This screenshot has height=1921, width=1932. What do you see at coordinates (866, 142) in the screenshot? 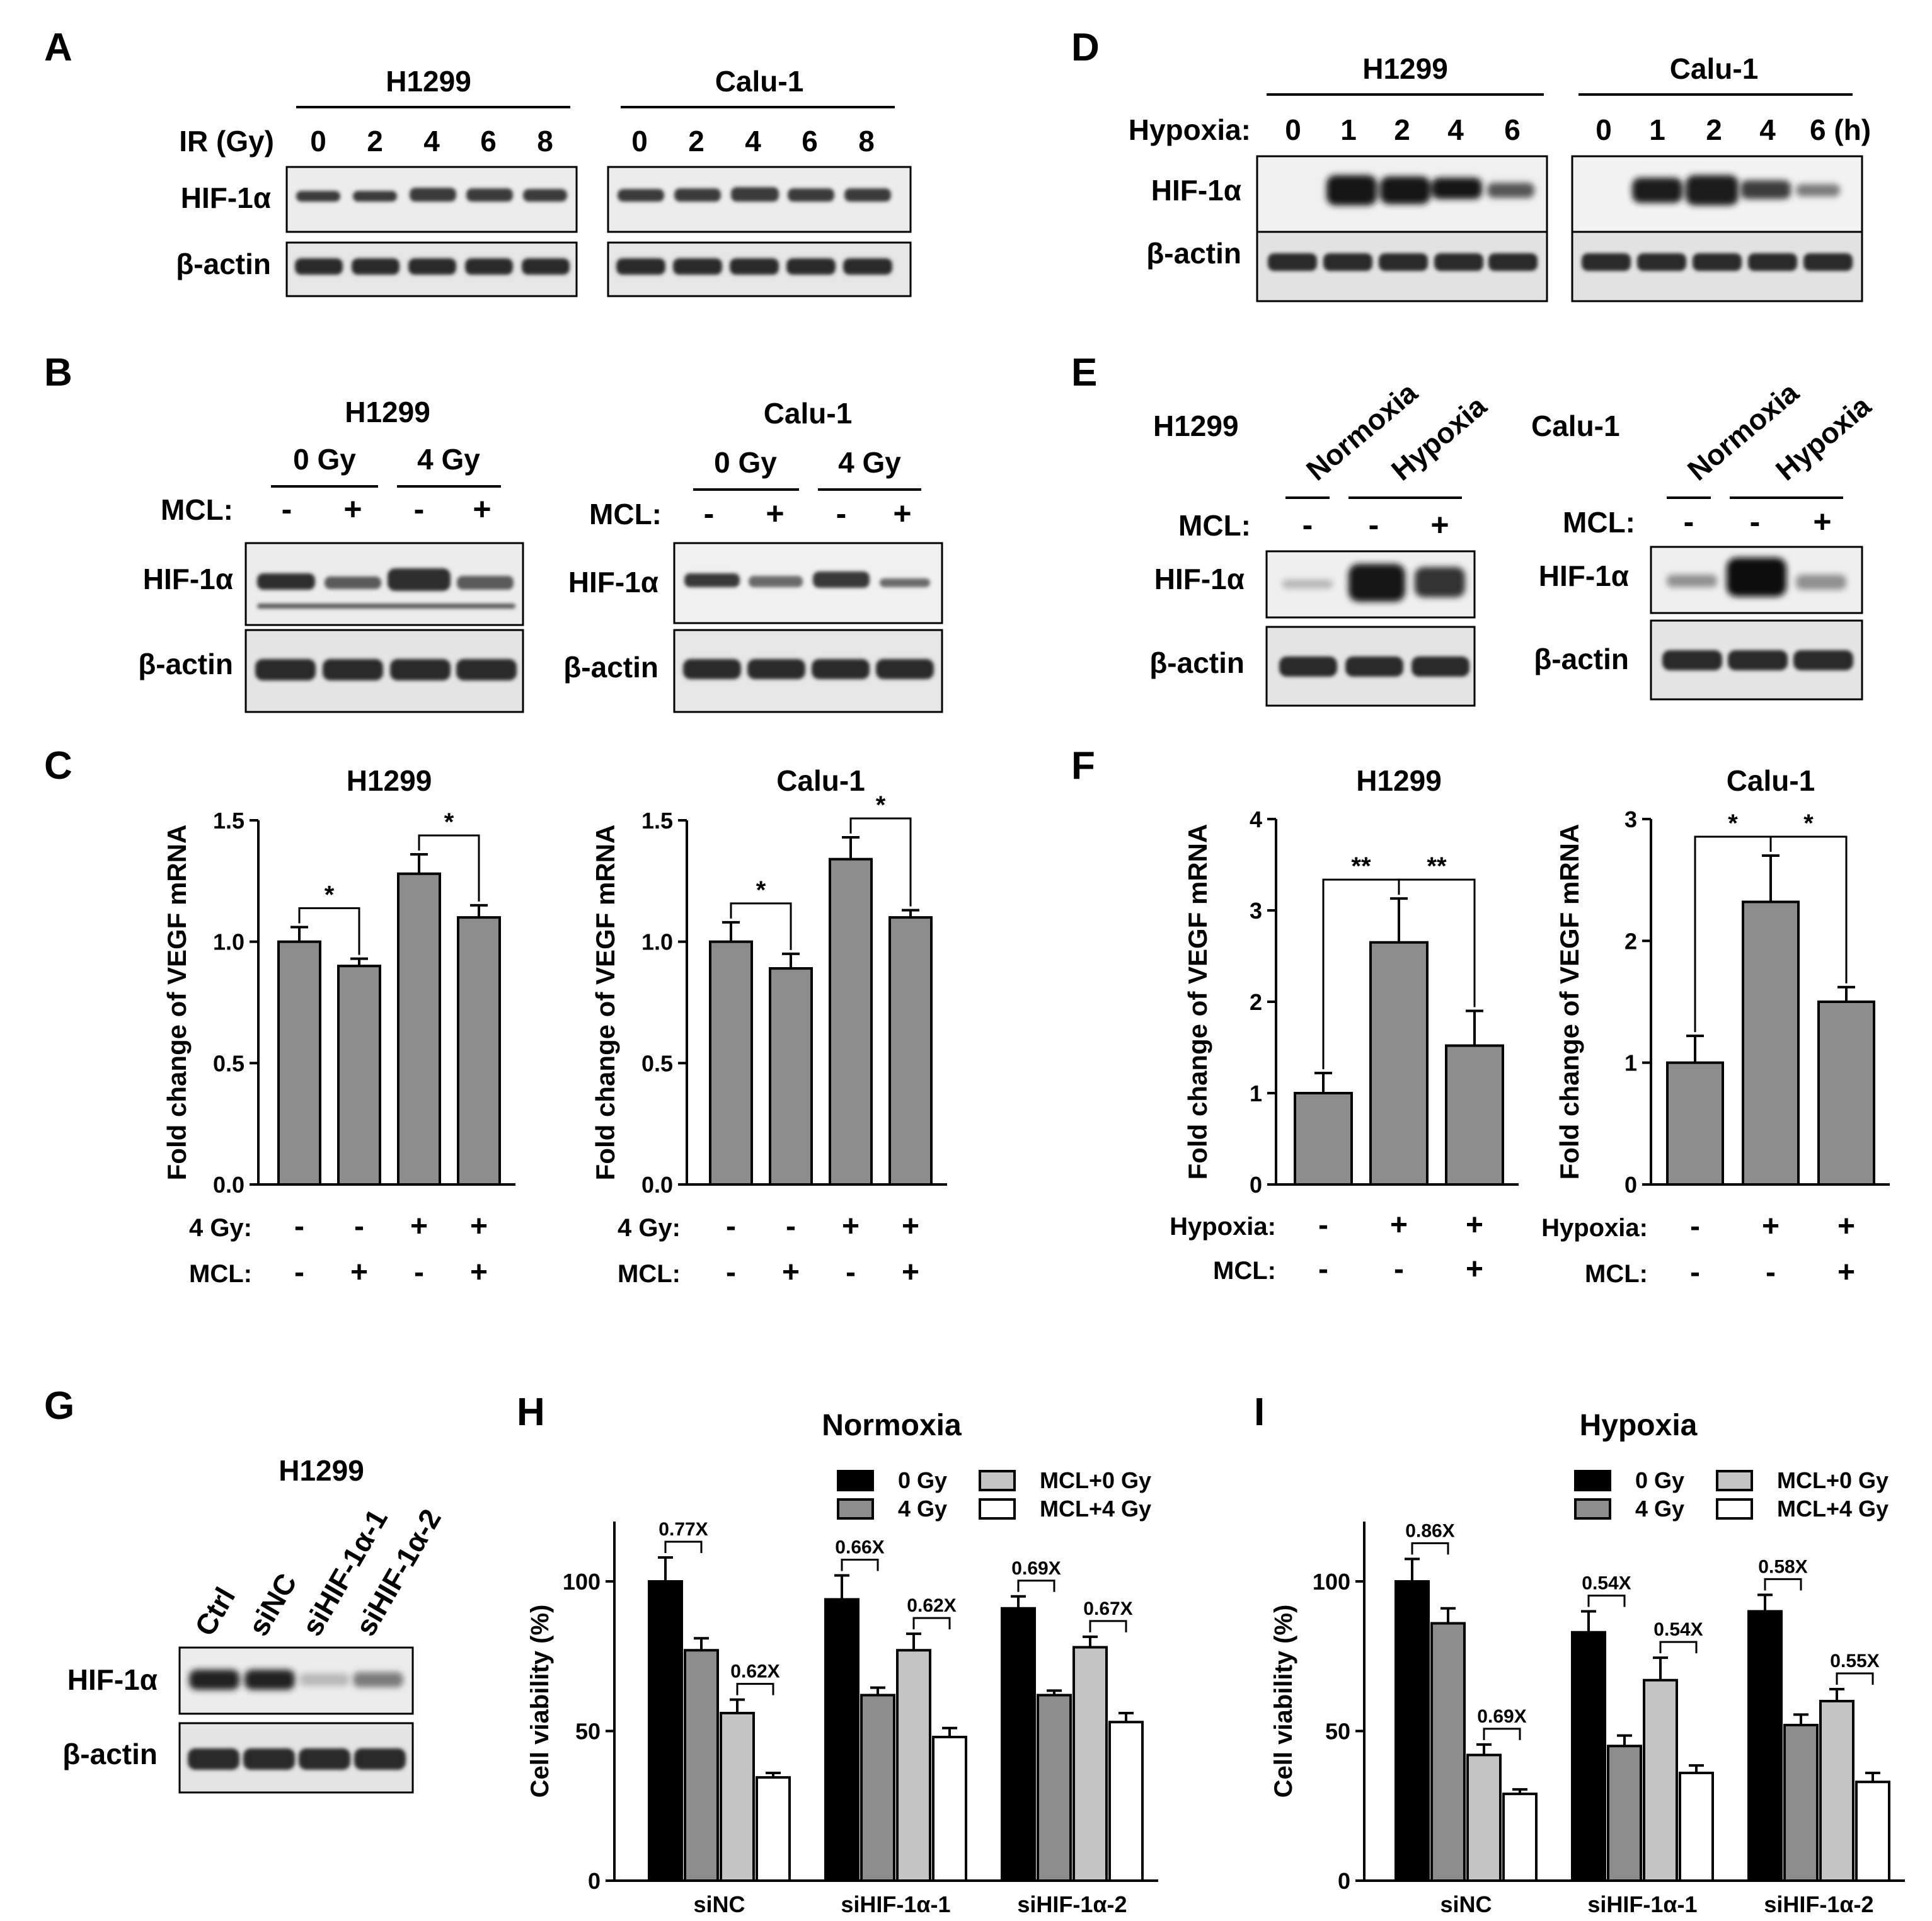
I see `panel-a-lane: 8` at bounding box center [866, 142].